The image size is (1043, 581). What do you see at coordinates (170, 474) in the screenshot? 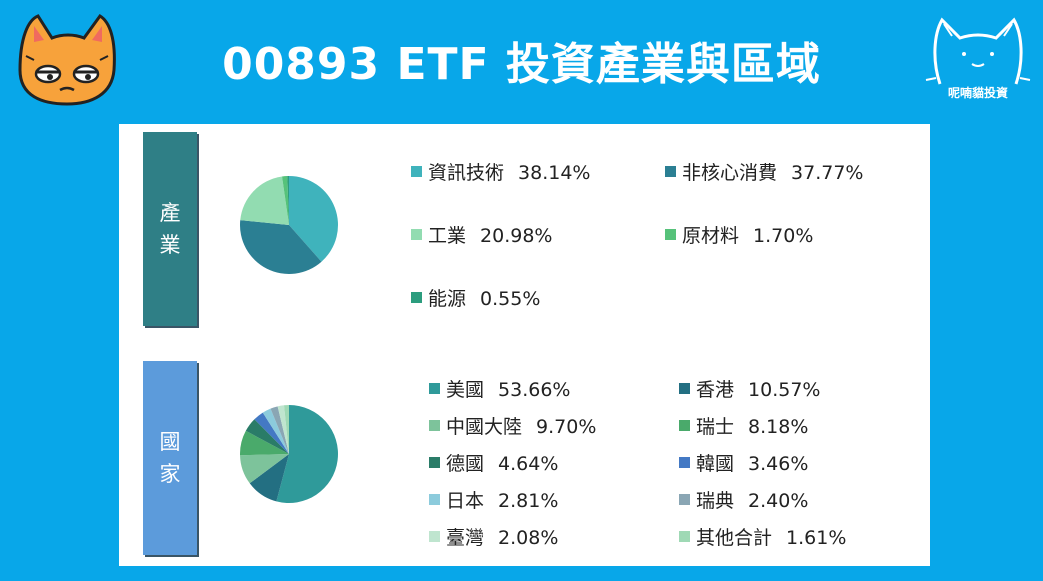
I see `country-label-char-2: 家` at bounding box center [170, 474].